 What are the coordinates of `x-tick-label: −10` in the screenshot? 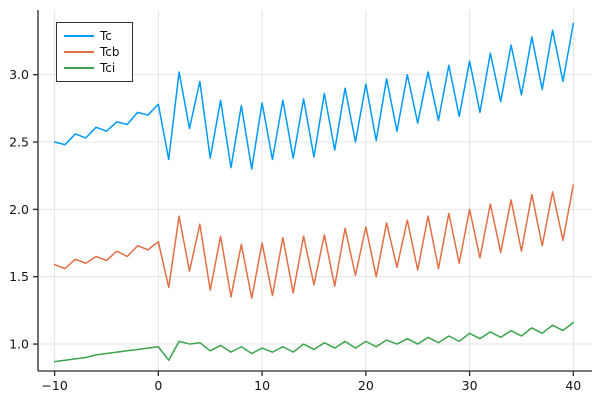 It's located at (54, 385).